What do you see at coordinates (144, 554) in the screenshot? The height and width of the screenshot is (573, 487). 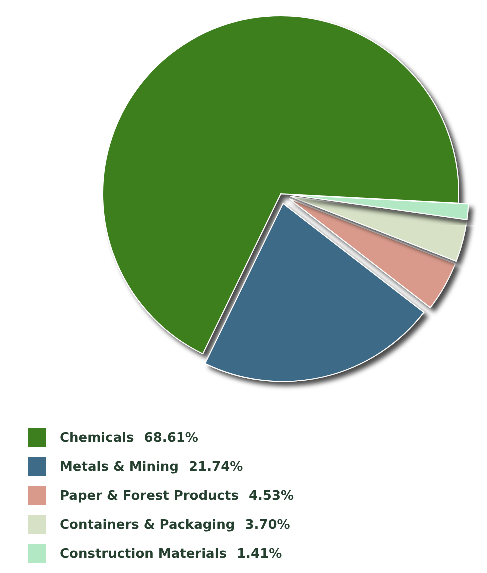 I see `legend-label: Construction Materials` at bounding box center [144, 554].